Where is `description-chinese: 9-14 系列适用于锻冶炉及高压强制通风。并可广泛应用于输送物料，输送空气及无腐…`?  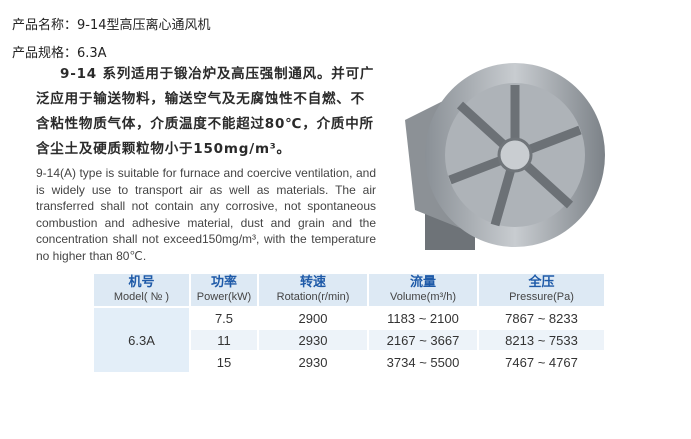
description-chinese: 9-14 系列适用于锻冶炉及高压强制通风。并可广泛应用于输送物料，输送空气及无腐… is located at coordinates (206, 112).